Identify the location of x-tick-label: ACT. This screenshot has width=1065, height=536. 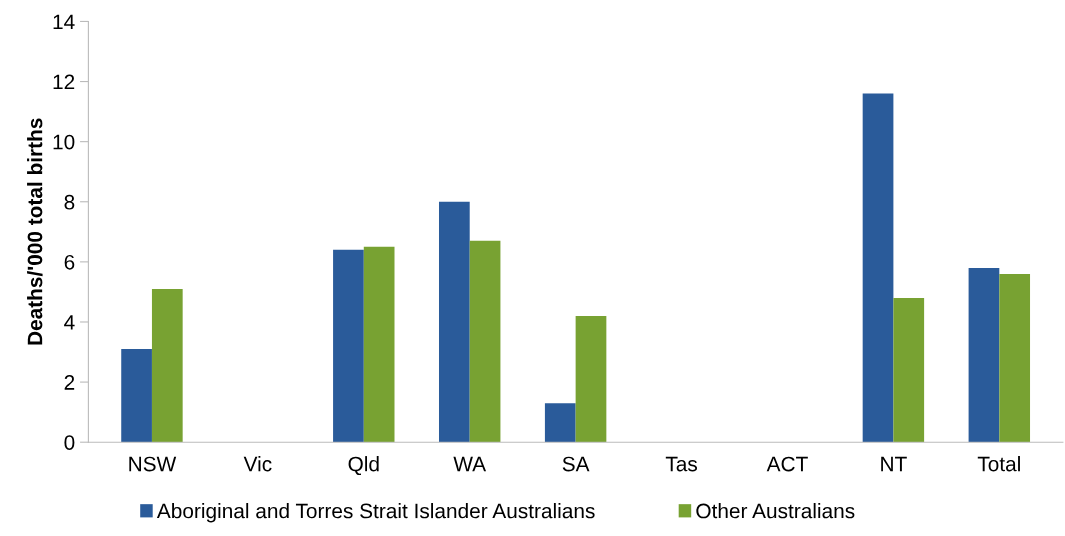
(787, 464).